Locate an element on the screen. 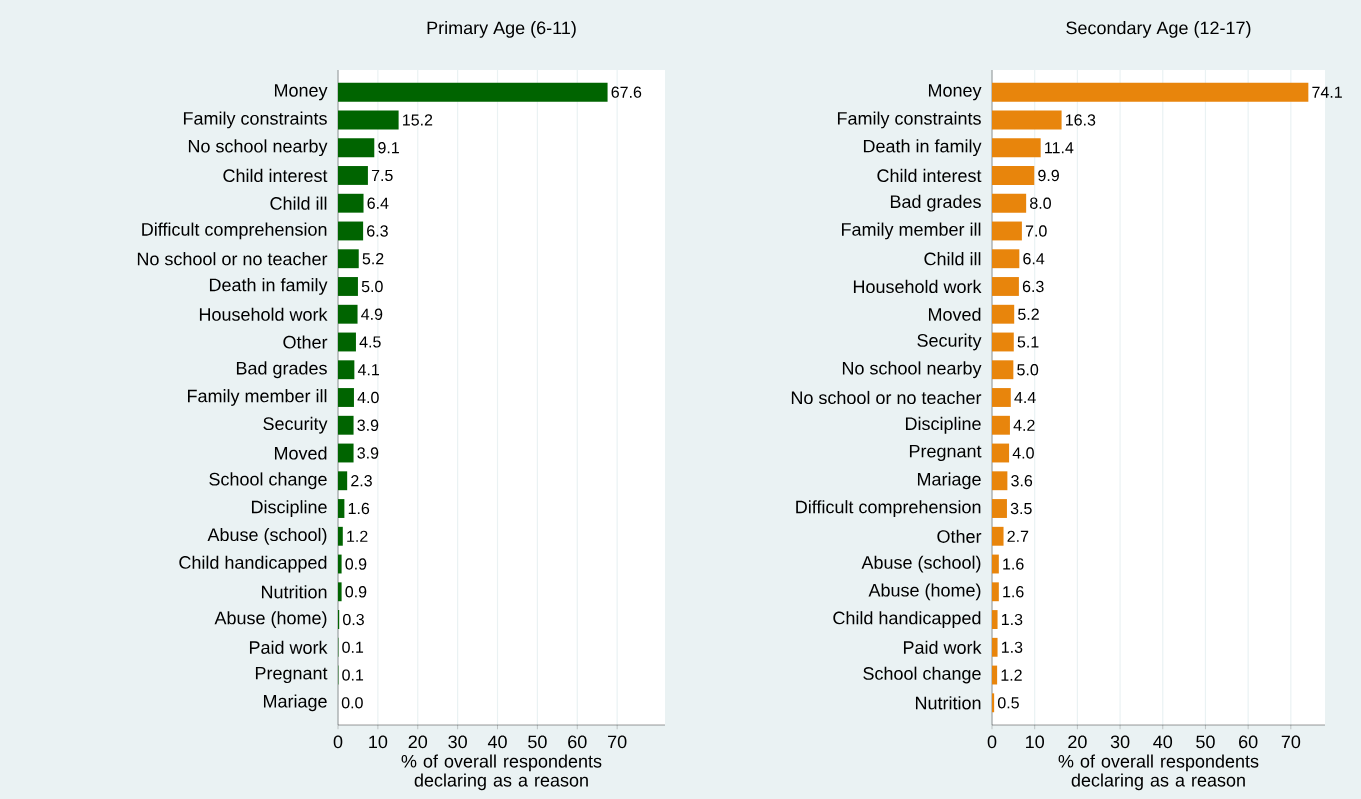 Image resolution: width=1361 pixels, height=799 pixels. y-tick-label: No school or no teacher is located at coordinates (886, 397).